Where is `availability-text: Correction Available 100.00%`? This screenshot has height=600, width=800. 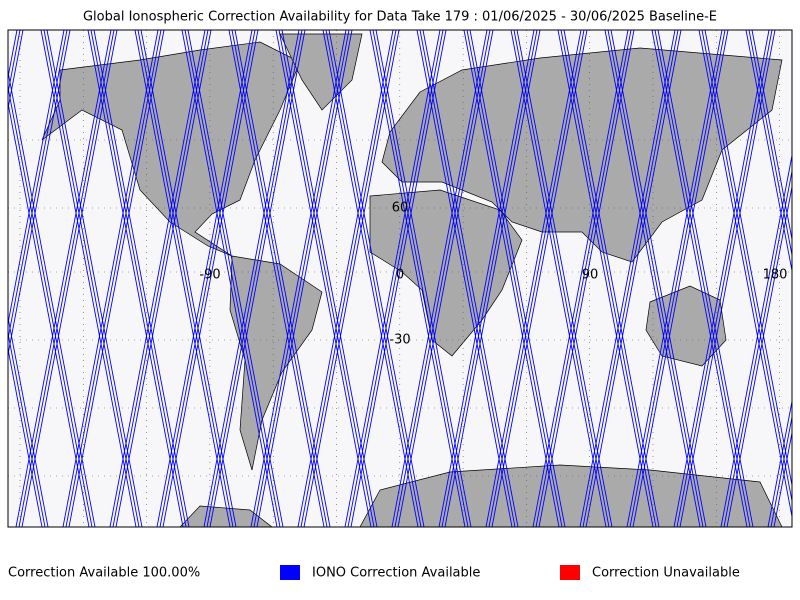 availability-text: Correction Available 100.00% is located at coordinates (104, 573).